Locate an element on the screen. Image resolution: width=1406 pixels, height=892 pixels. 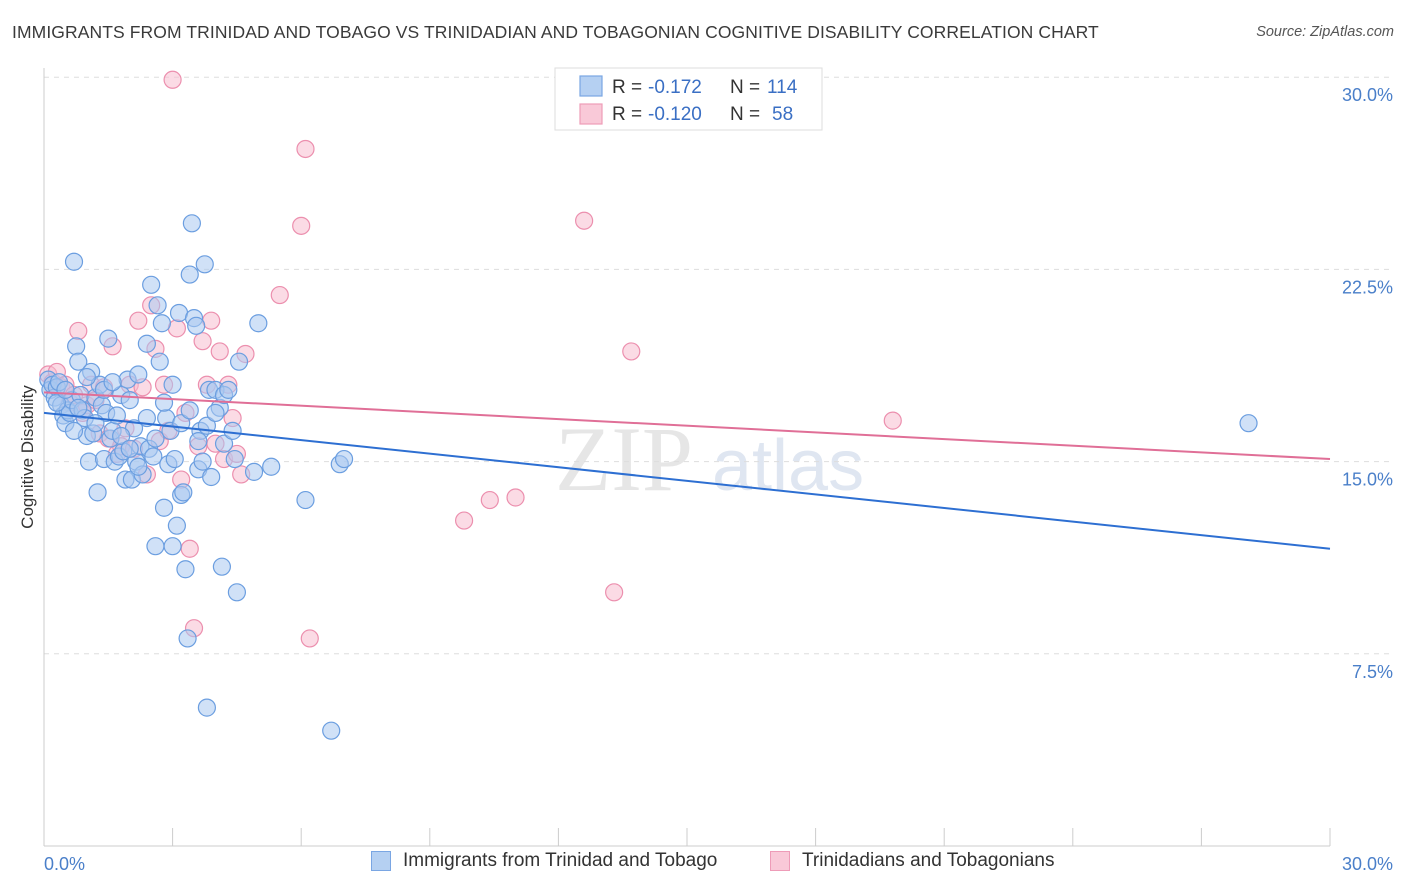
bottom-legend-series2: Trinidadians and Tobagonians is located at coordinates (912, 861).